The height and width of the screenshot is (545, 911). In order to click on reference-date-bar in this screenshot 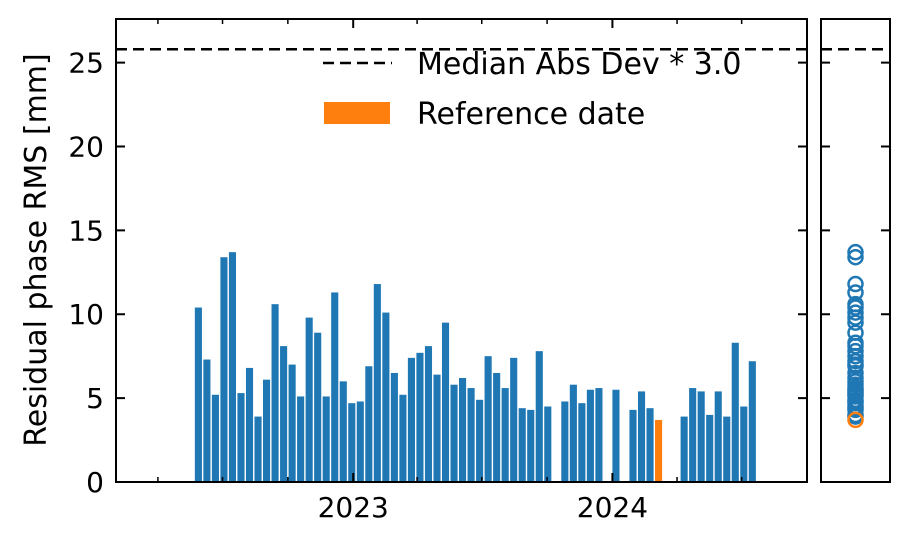, I will do `click(659, 450)`.